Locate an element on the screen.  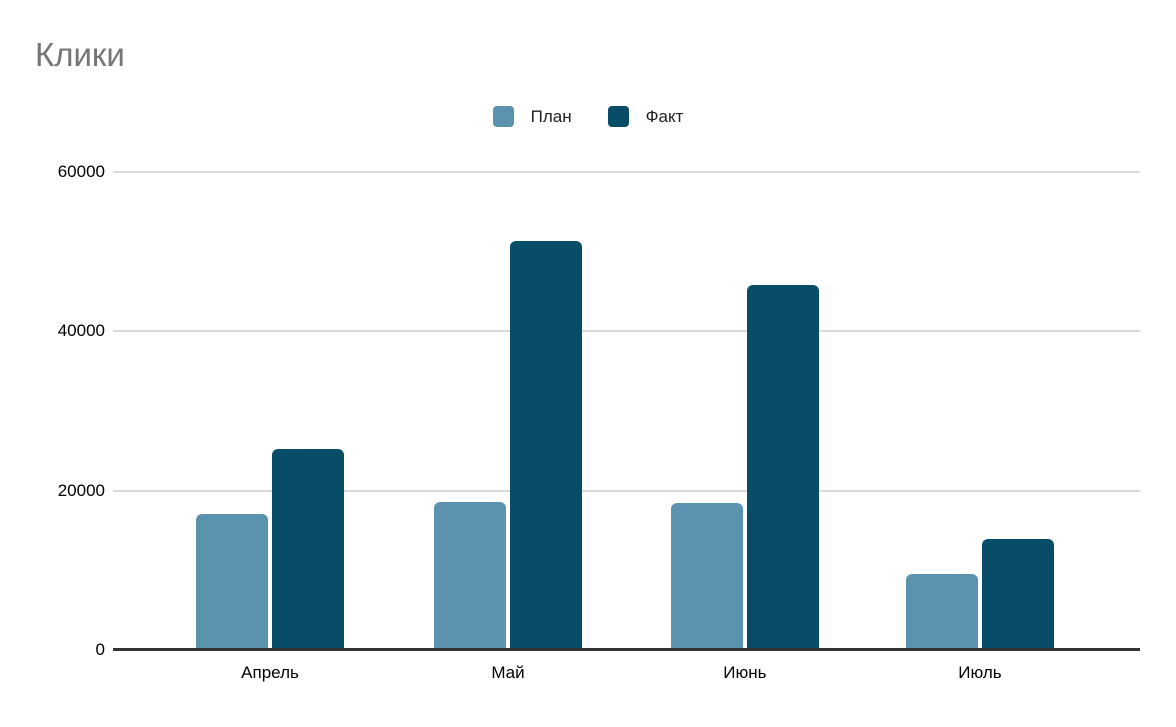
x-tick-label-0: Апрель is located at coordinates (270, 672).